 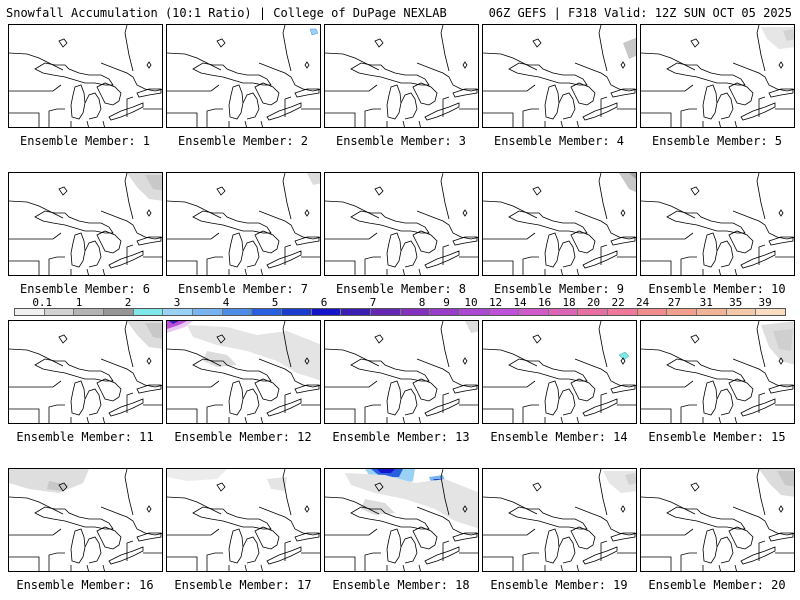 What do you see at coordinates (544, 302) in the screenshot?
I see `legend-label: 16` at bounding box center [544, 302].